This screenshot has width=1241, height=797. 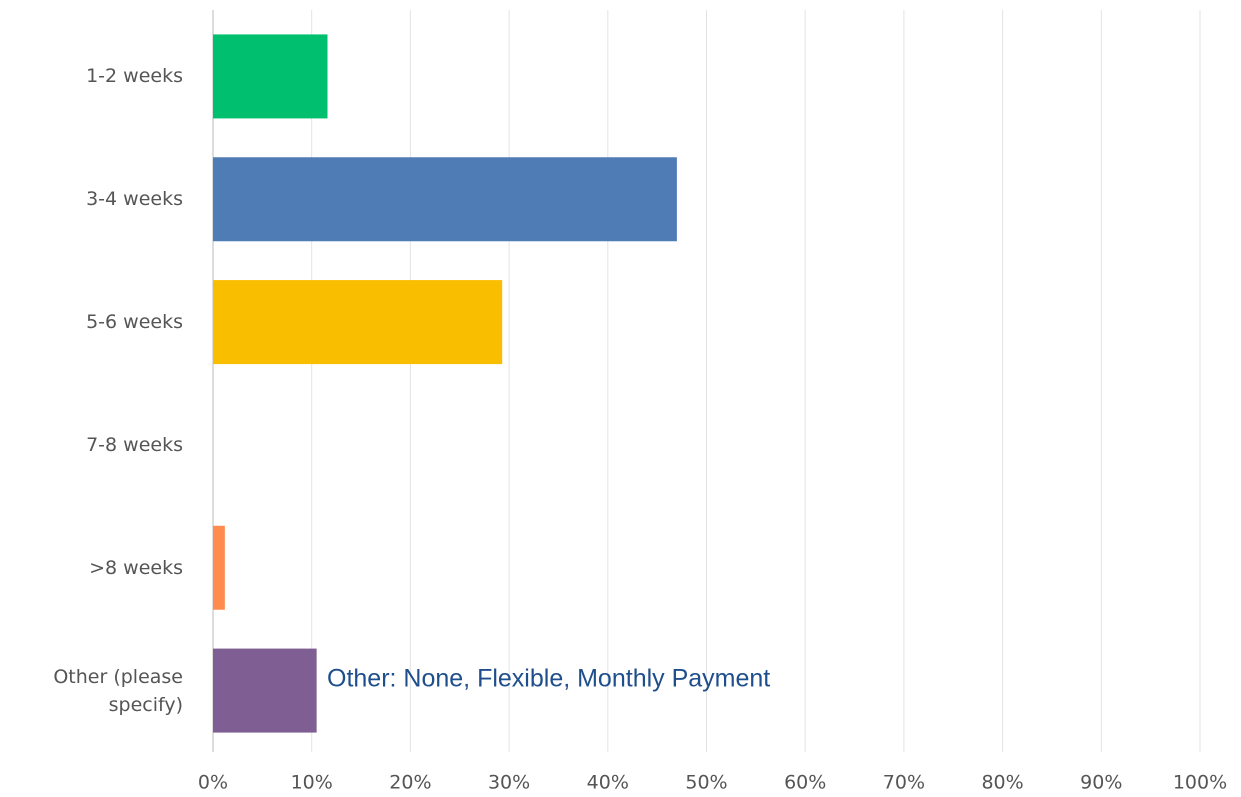 What do you see at coordinates (509, 783) in the screenshot?
I see `x-tick-label: 30%` at bounding box center [509, 783].